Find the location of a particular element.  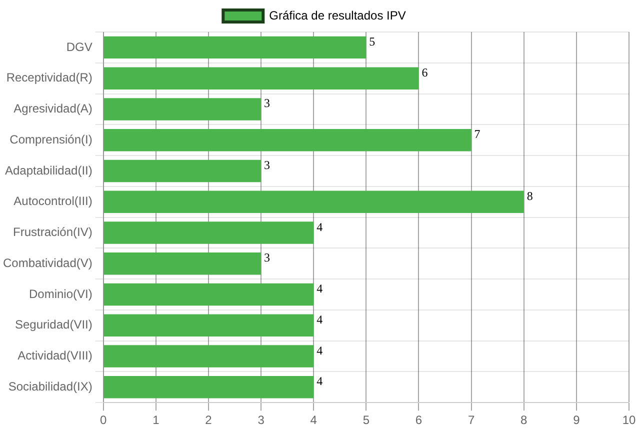

y-tick-label: Autocontrol(III) is located at coordinates (53, 201).